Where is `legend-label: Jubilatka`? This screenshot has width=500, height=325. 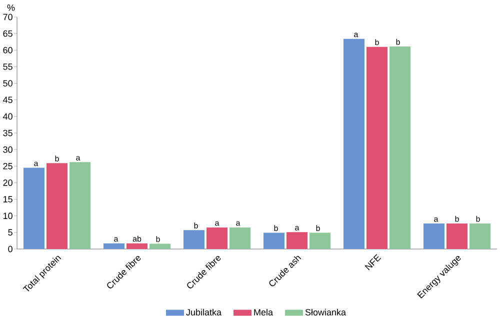
legend-label: Jubilatka is located at coordinates (204, 312).